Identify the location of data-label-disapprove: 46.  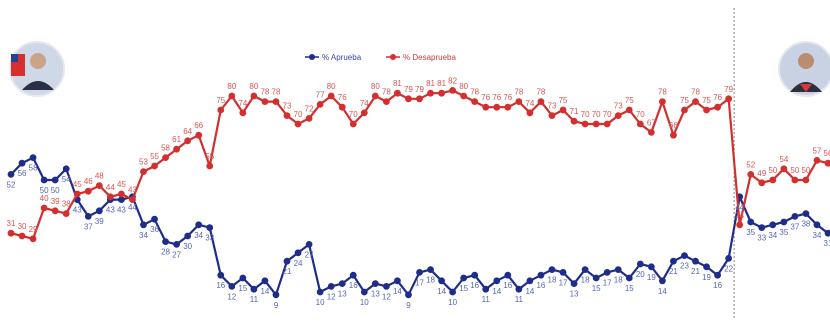
(88, 181).